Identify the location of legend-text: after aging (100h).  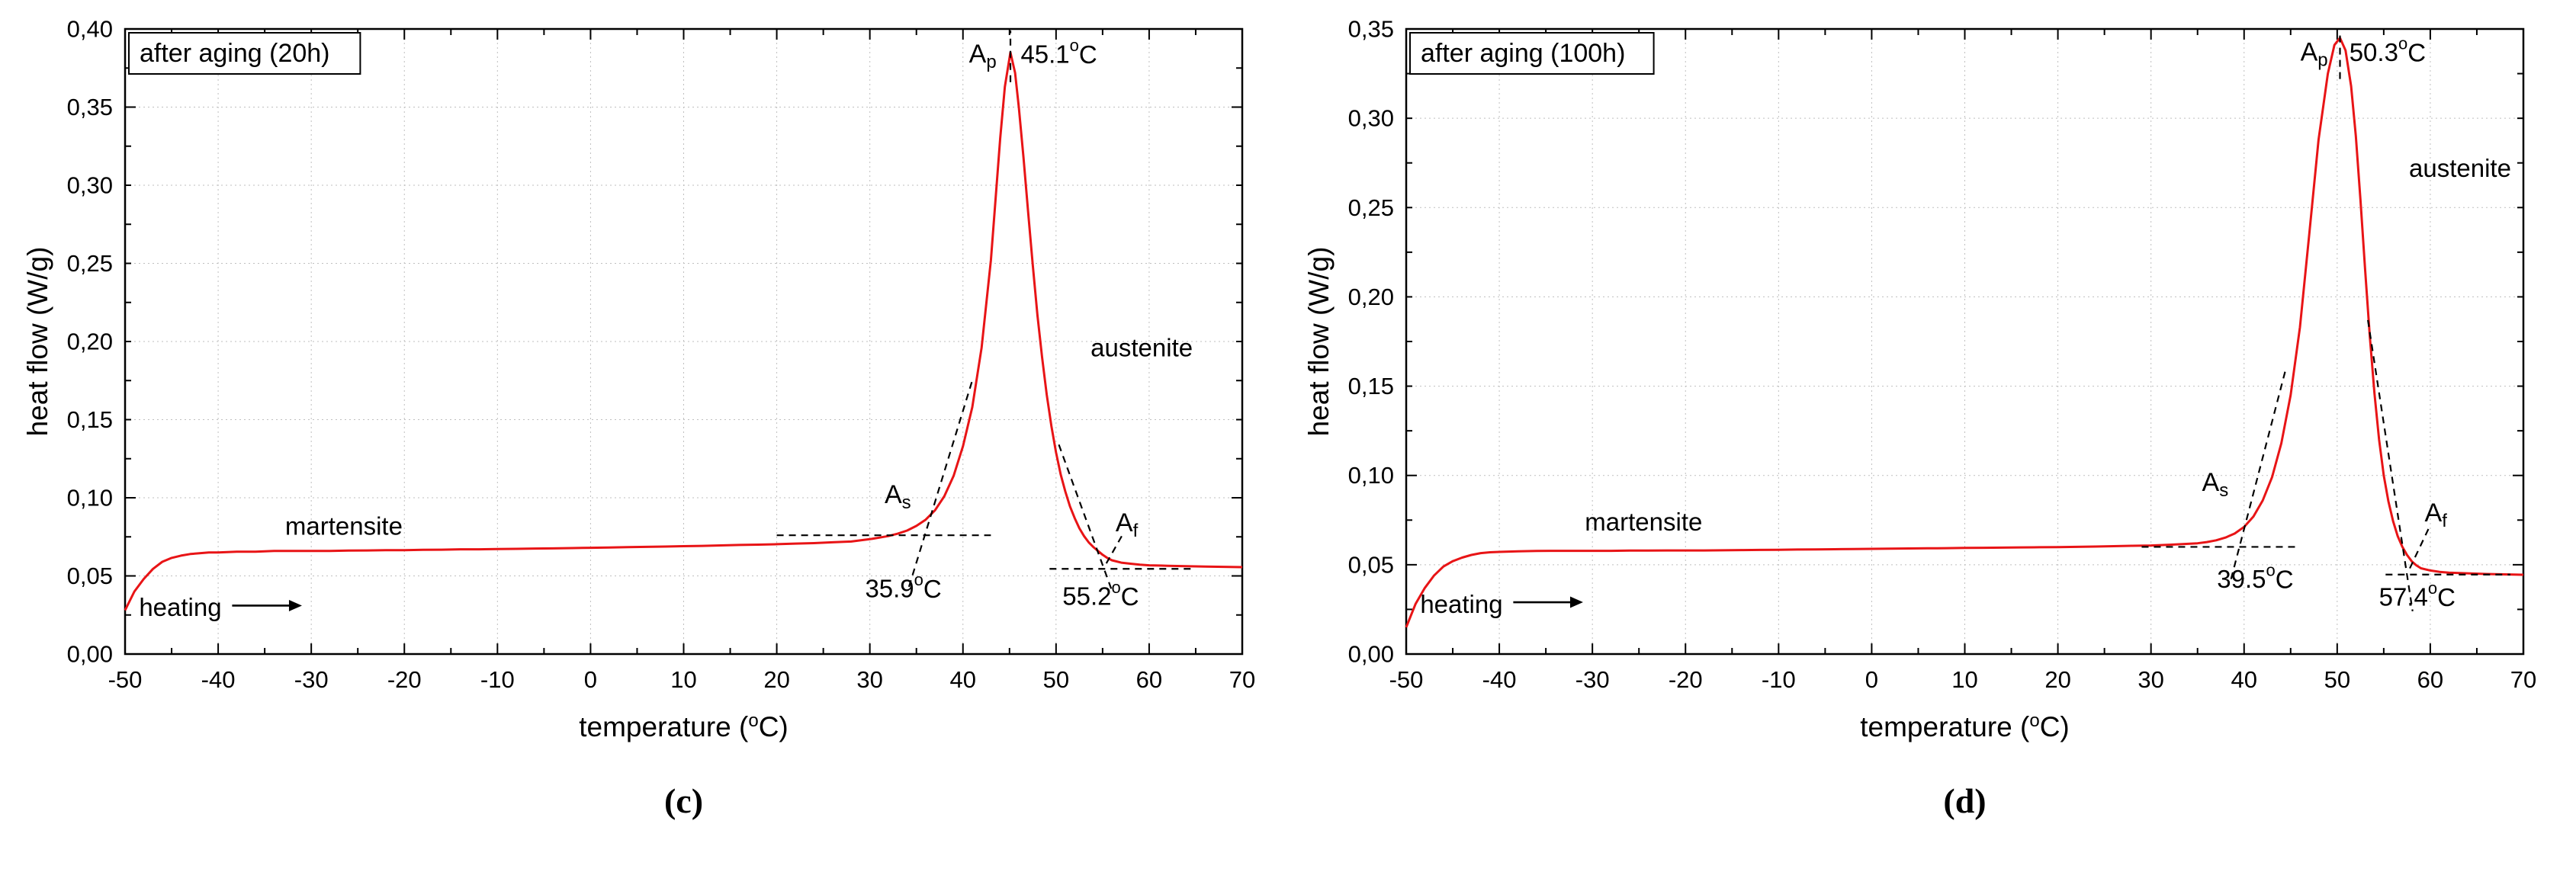
(1523, 53).